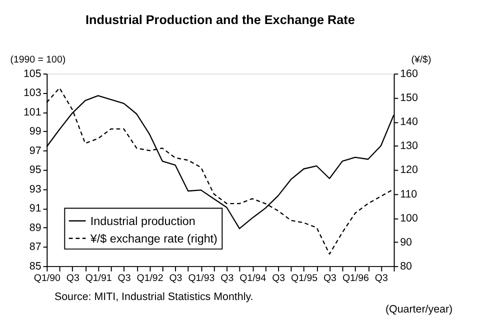 Image resolution: width=491 pixels, height=336 pixels. I want to click on chart-title: Industrial Production and the Exchange Rate, so click(220, 19).